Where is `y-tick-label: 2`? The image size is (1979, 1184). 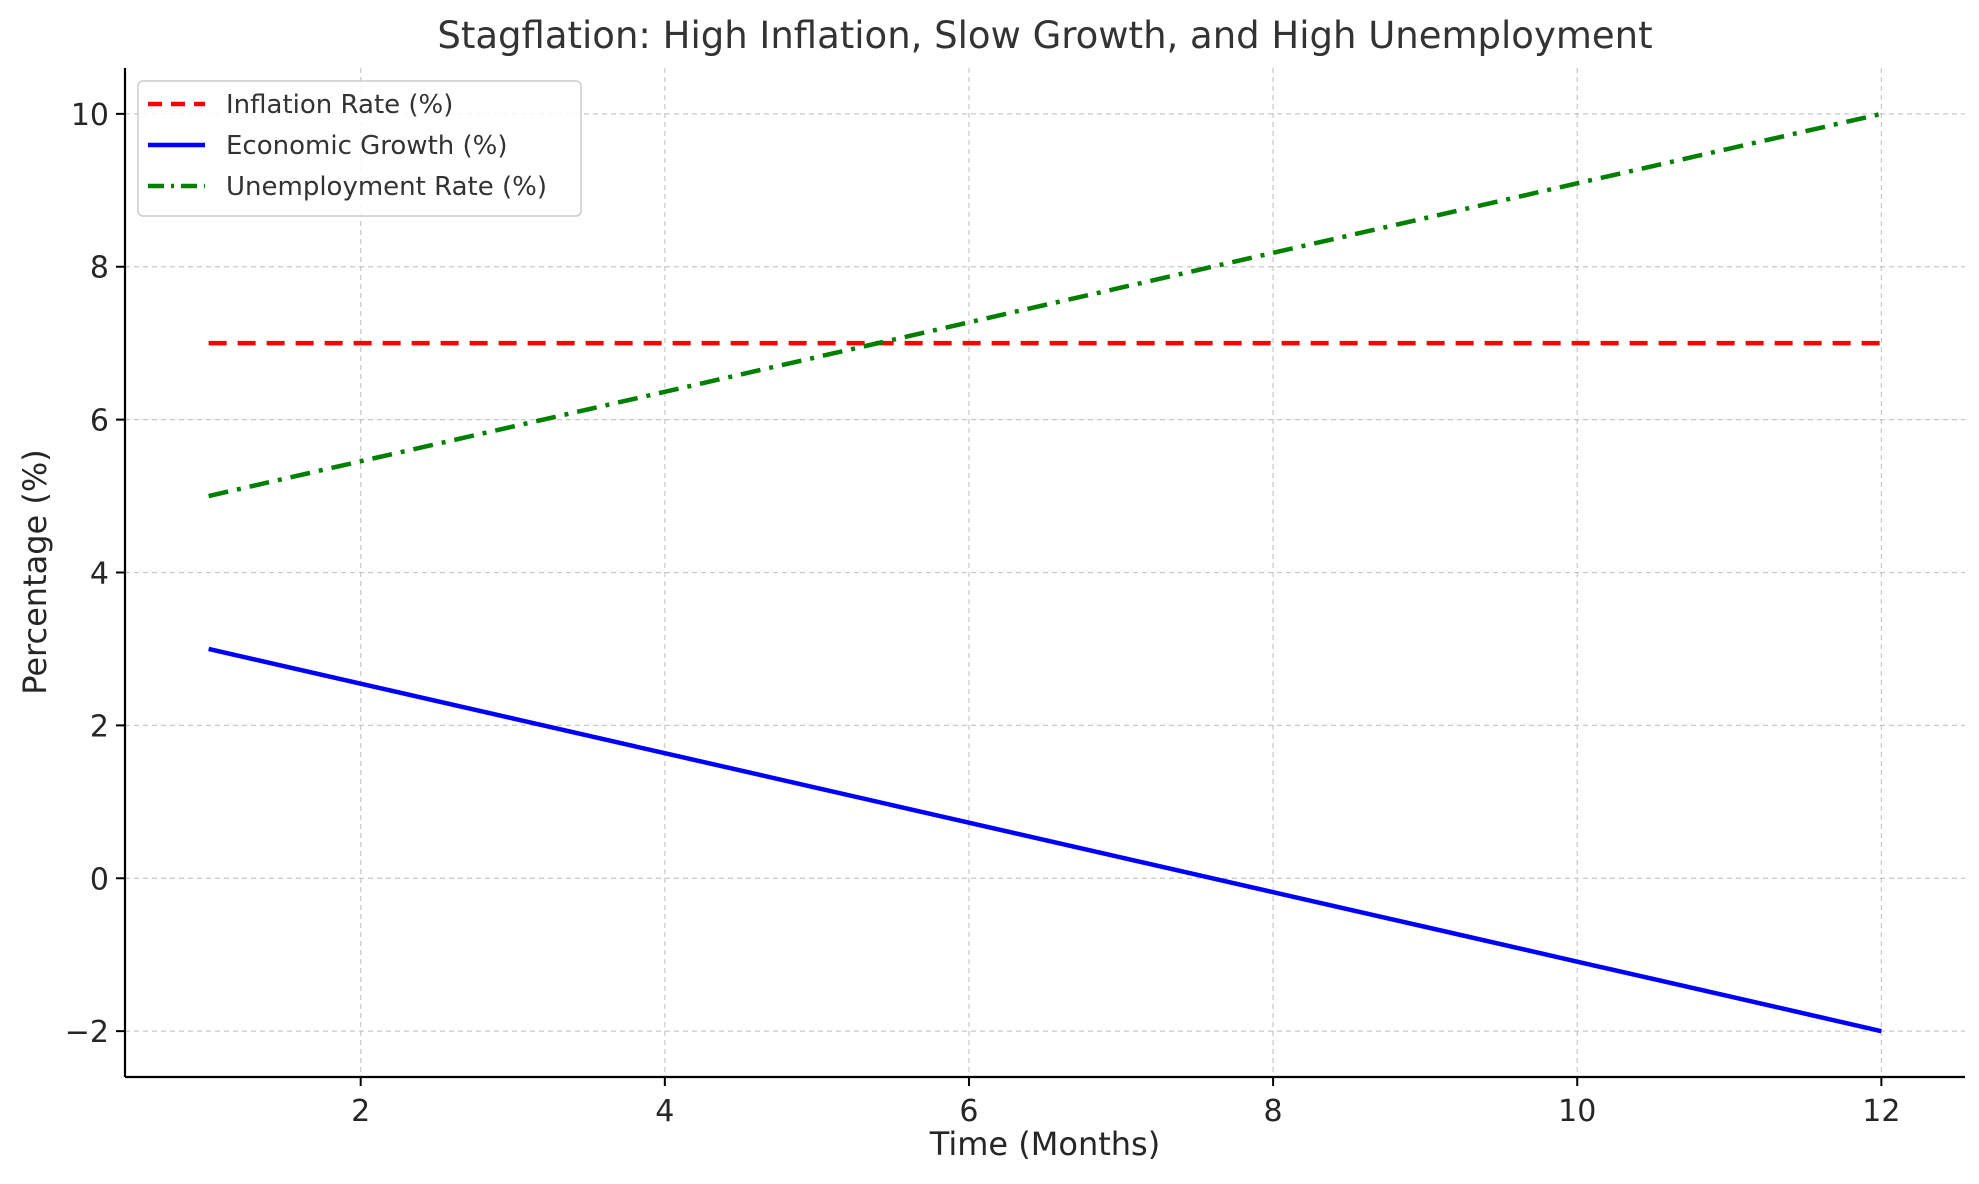 y-tick-label: 2 is located at coordinates (99, 726).